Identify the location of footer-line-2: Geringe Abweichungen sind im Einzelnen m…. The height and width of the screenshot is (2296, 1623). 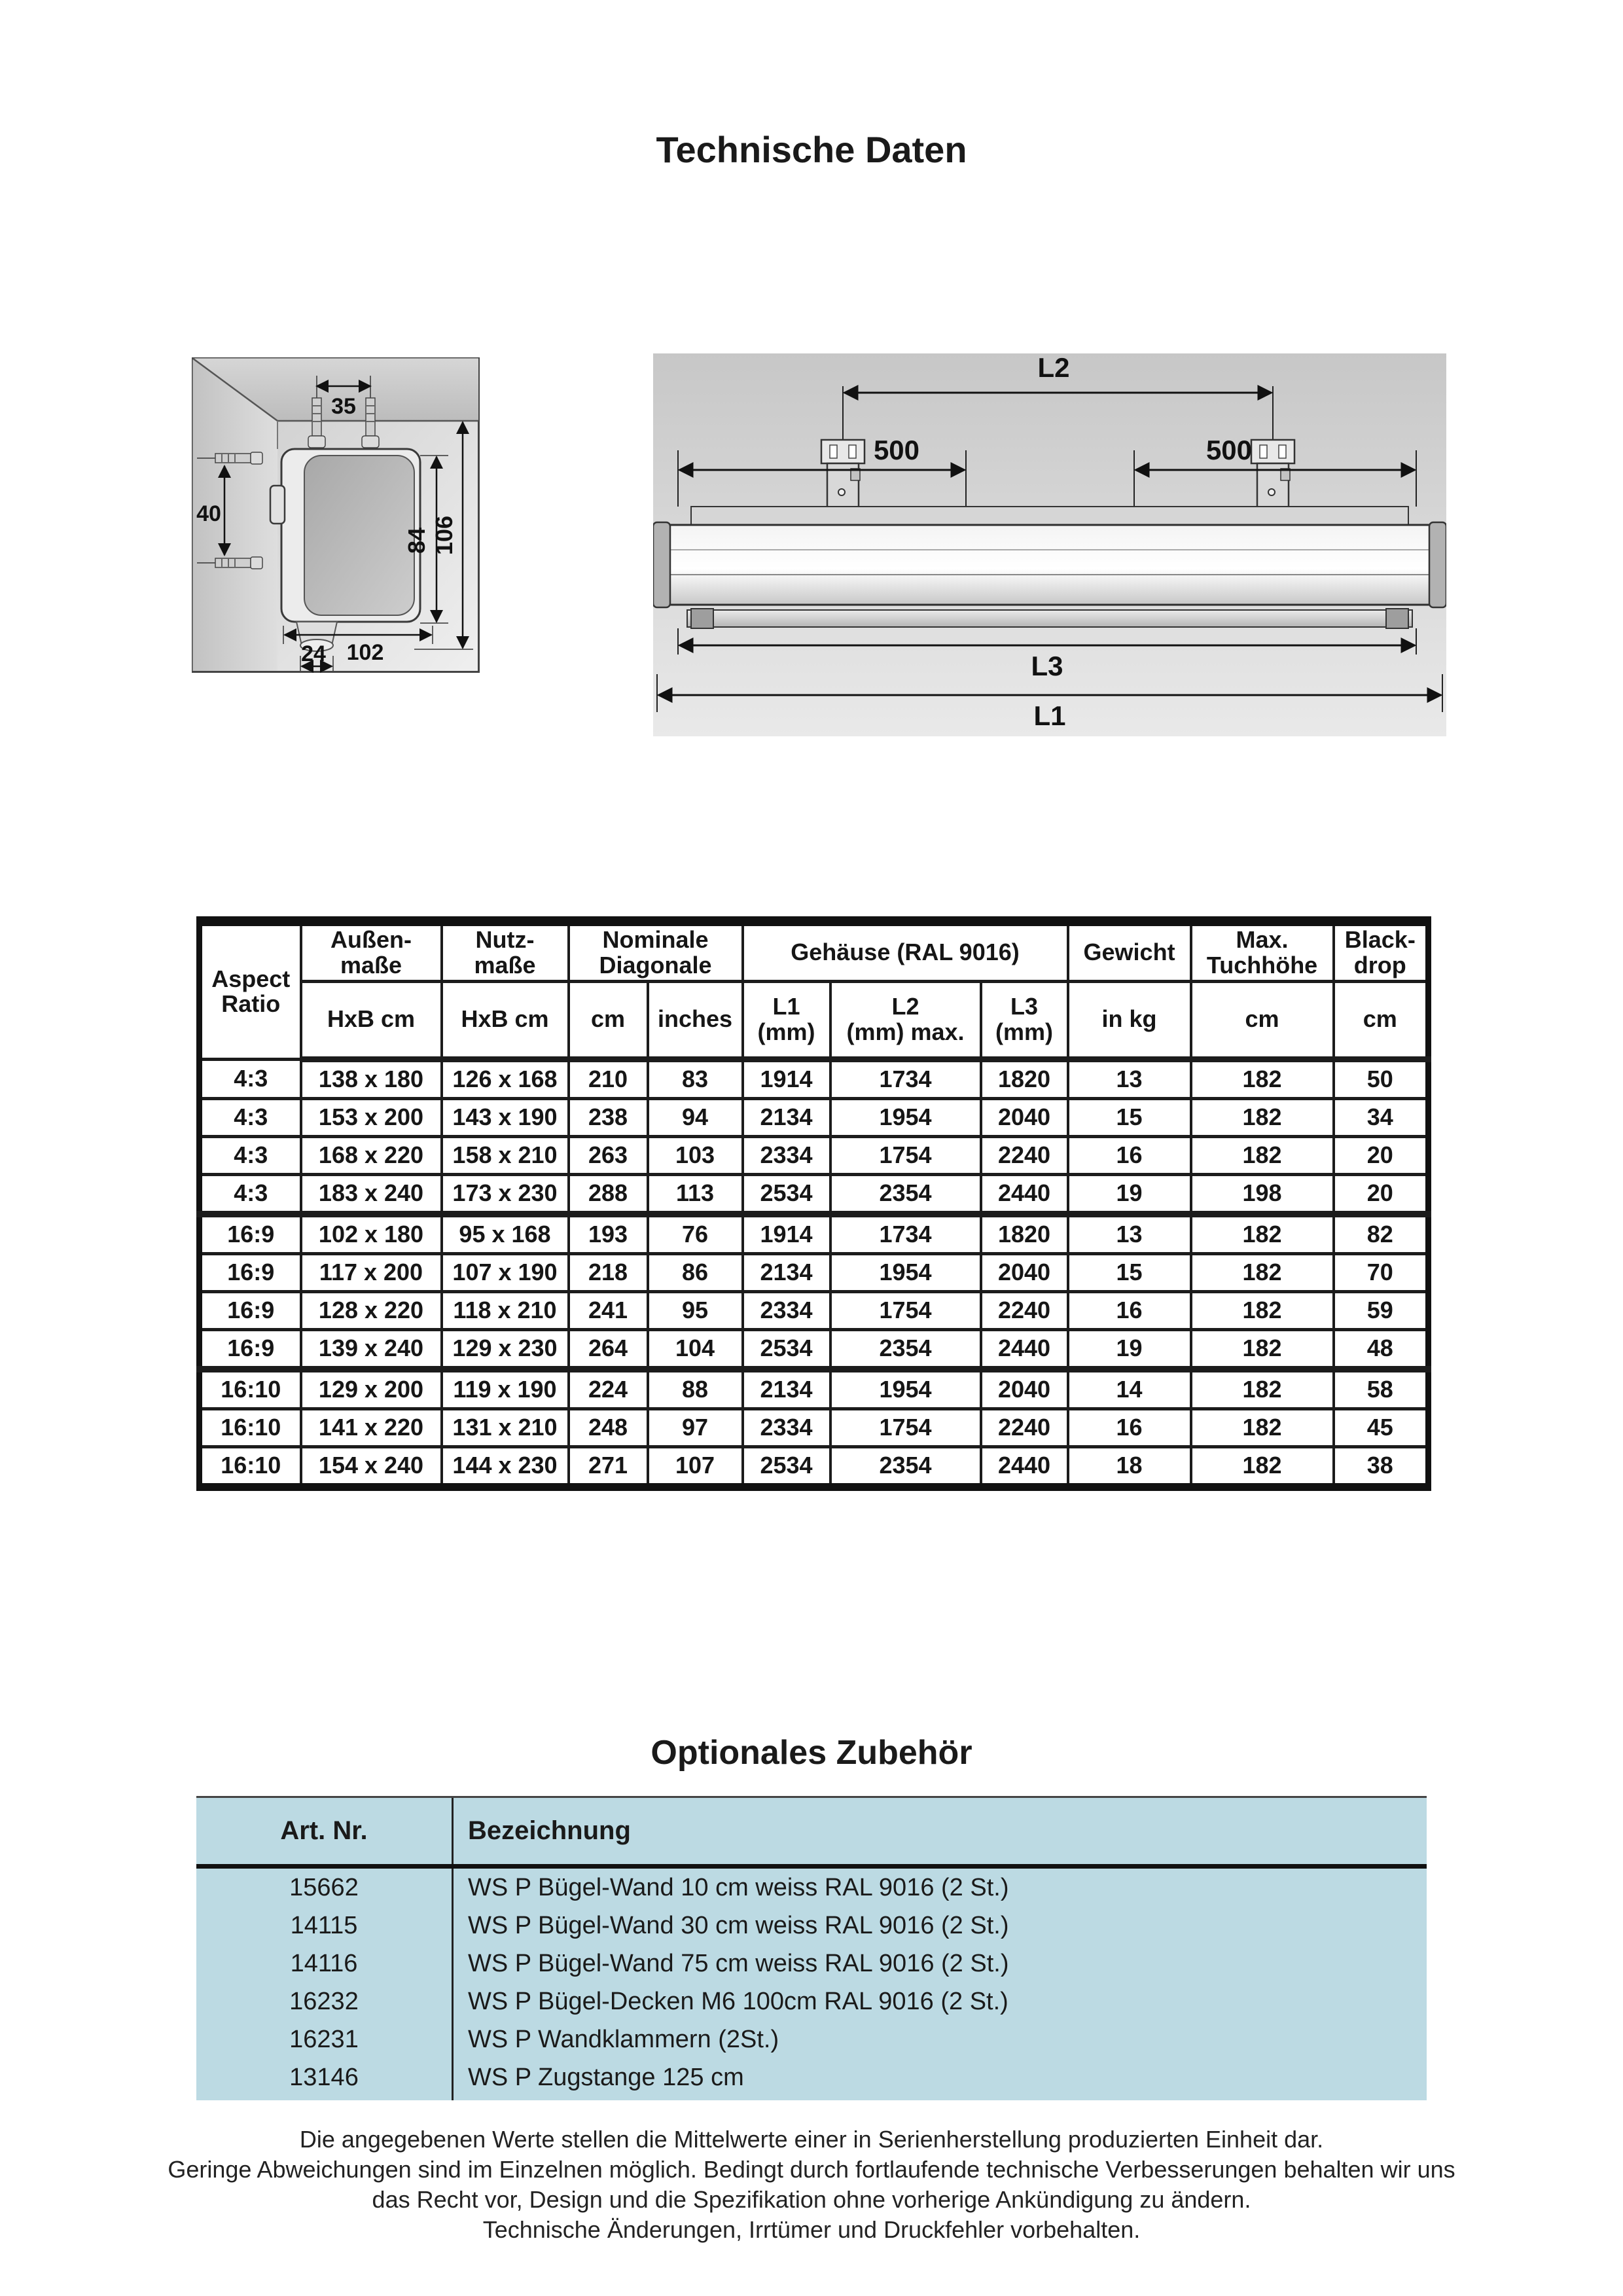
(811, 2169).